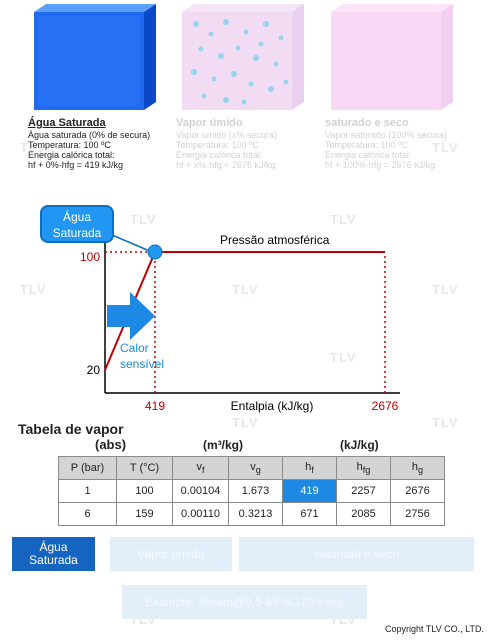 The height and width of the screenshot is (640, 490). Describe the element at coordinates (309, 491) in the screenshot. I see `table-cell-selected: 419` at that location.